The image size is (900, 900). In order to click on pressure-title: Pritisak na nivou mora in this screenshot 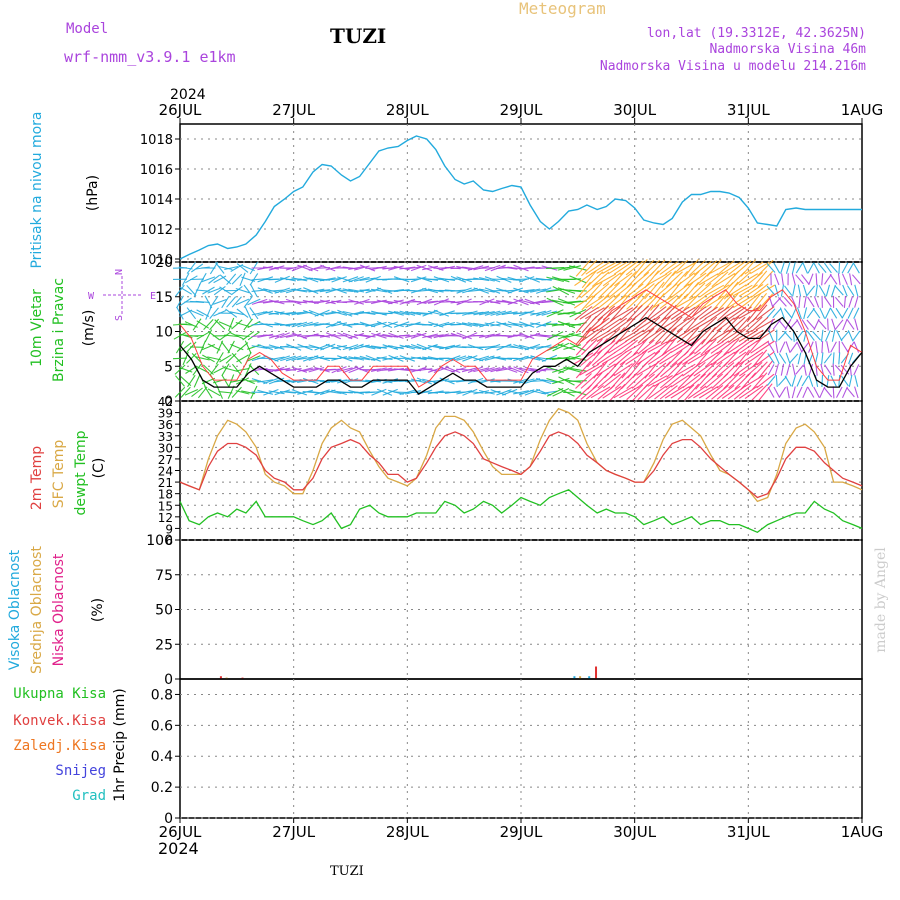, I will do `click(37, 189)`.